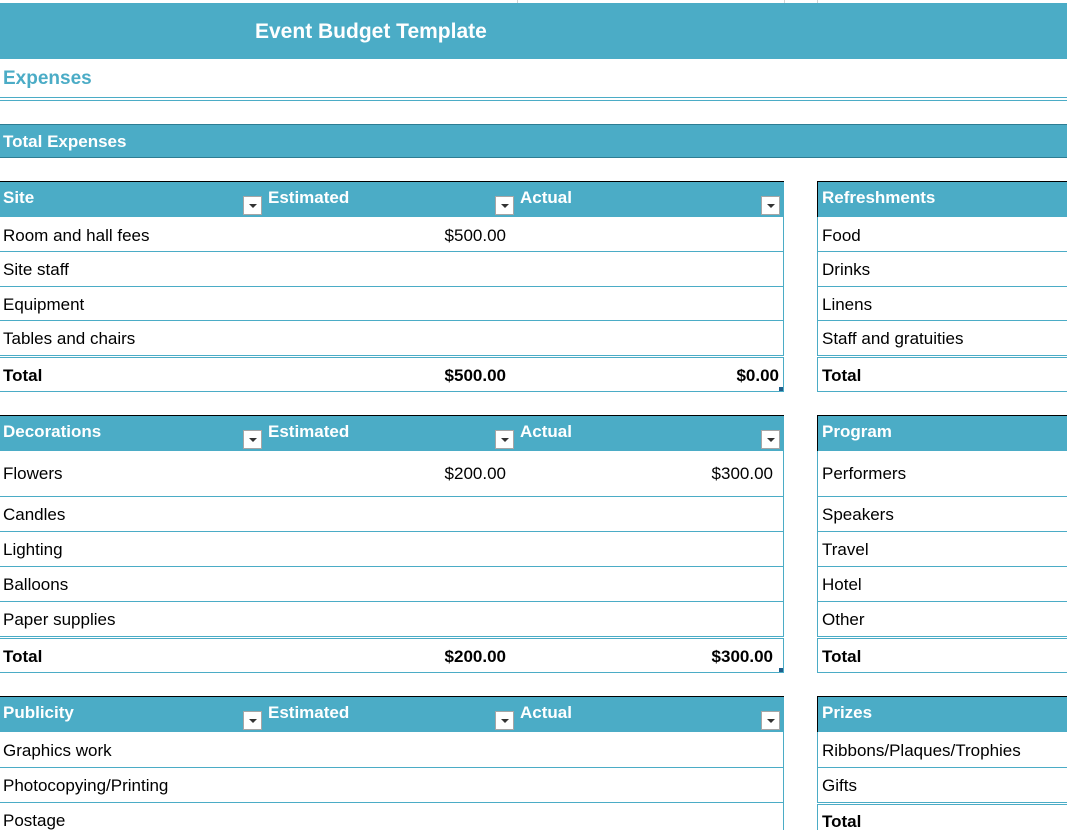  What do you see at coordinates (942, 549) in the screenshot?
I see `table-row: Travel` at bounding box center [942, 549].